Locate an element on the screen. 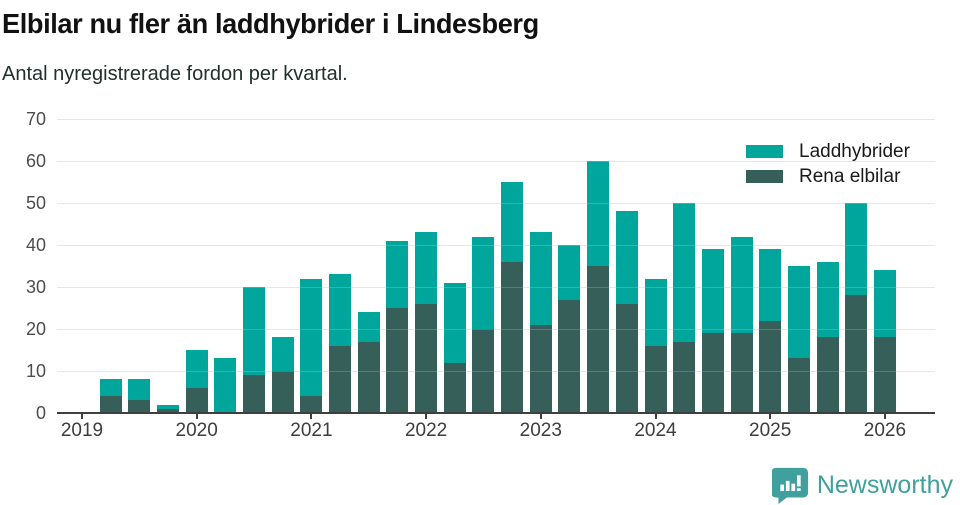 The width and height of the screenshot is (960, 505). newsworthy-logo-link: Newsworthy is located at coordinates (862, 485).